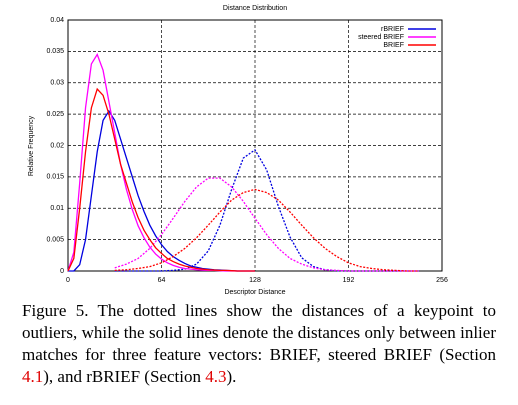  What do you see at coordinates (381, 37) in the screenshot?
I see `legend-label: steered BRIEF` at bounding box center [381, 37].